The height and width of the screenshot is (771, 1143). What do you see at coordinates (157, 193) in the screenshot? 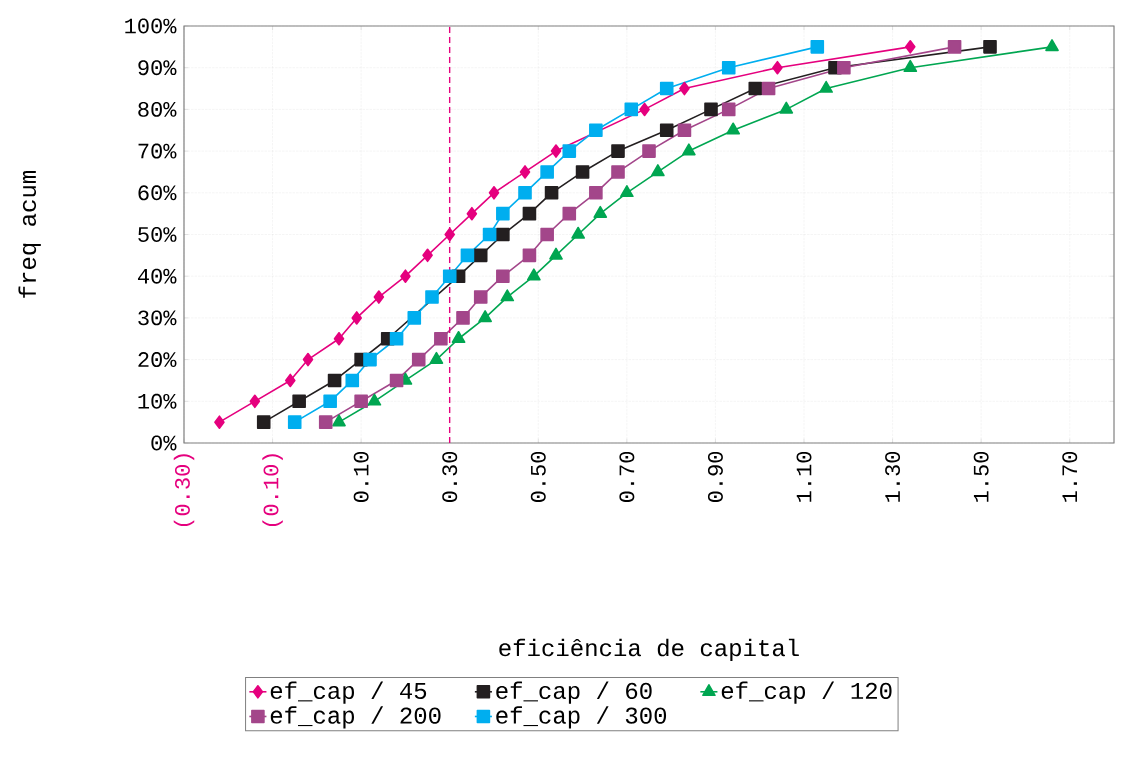
I see `y-tick-label: 60%` at bounding box center [157, 193].